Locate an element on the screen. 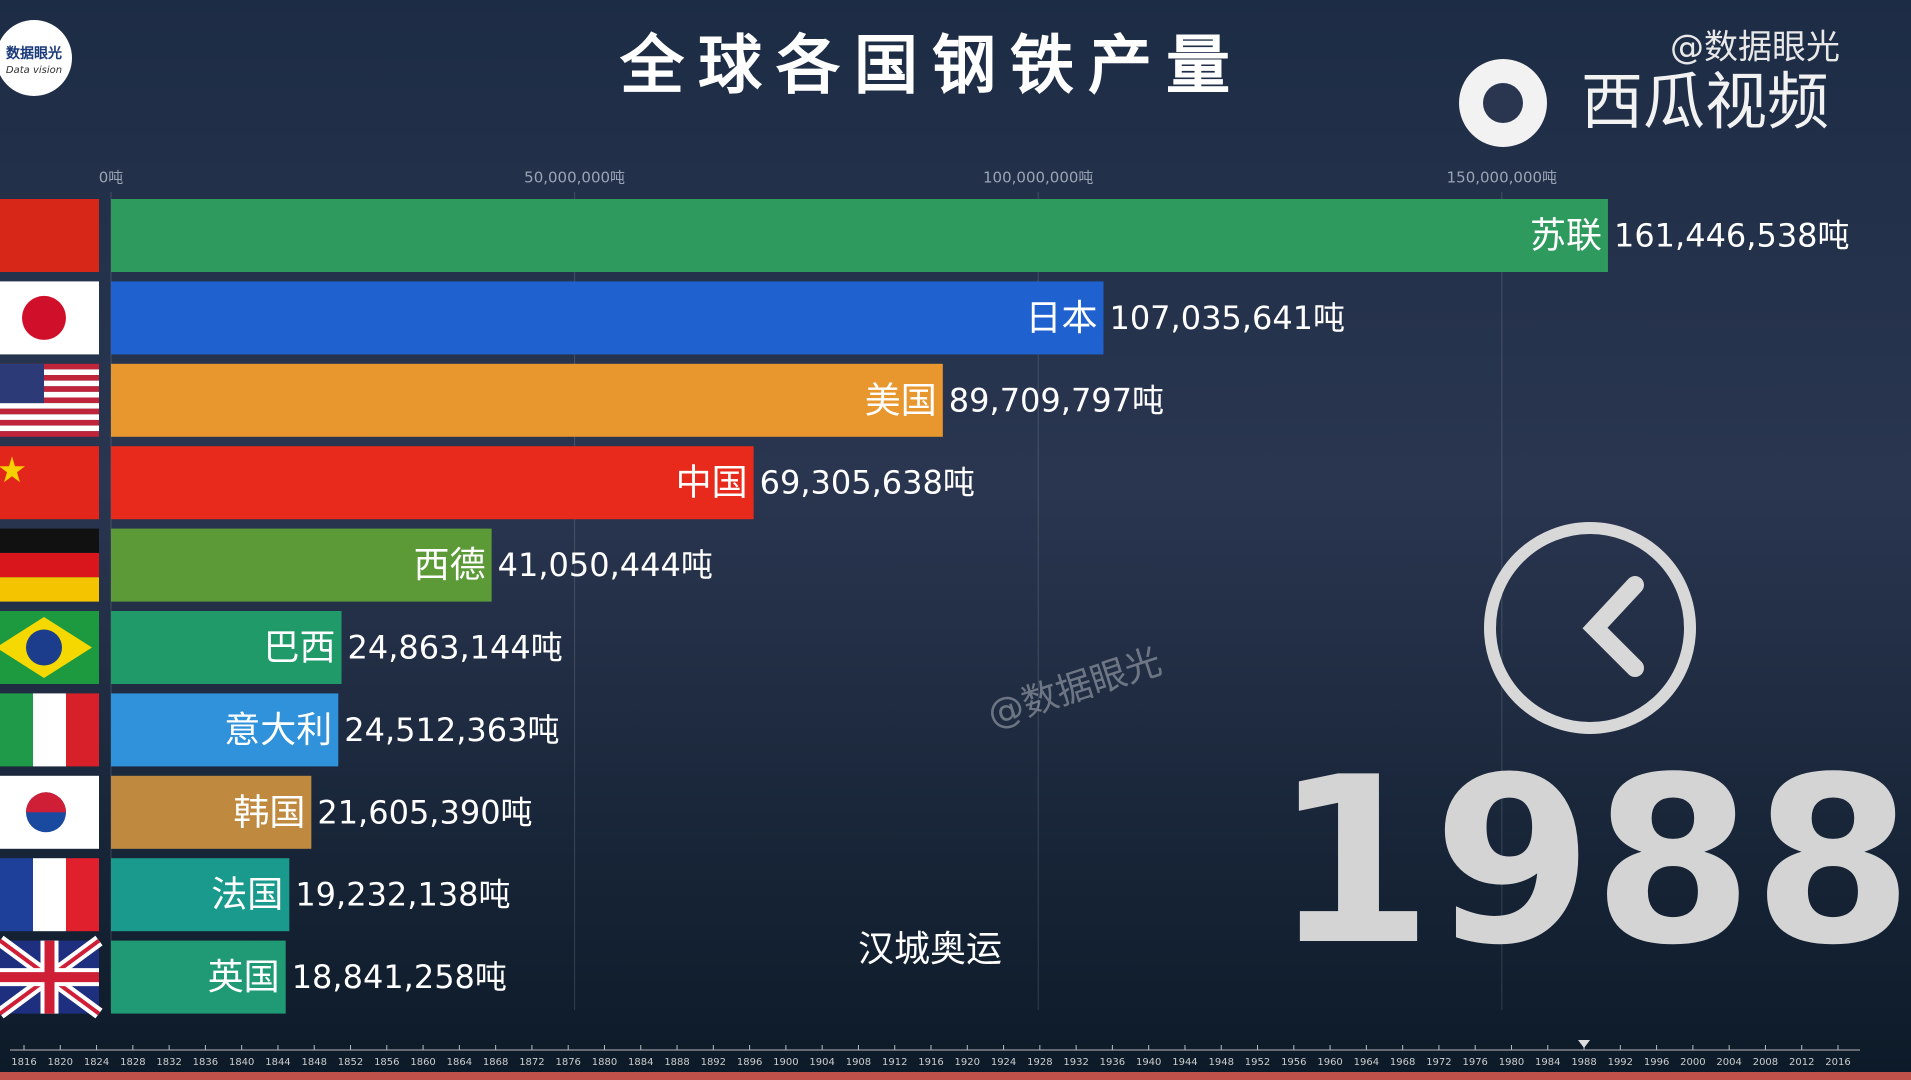 The image size is (1911, 1080). timeline-label: 1880 is located at coordinates (604, 1062).